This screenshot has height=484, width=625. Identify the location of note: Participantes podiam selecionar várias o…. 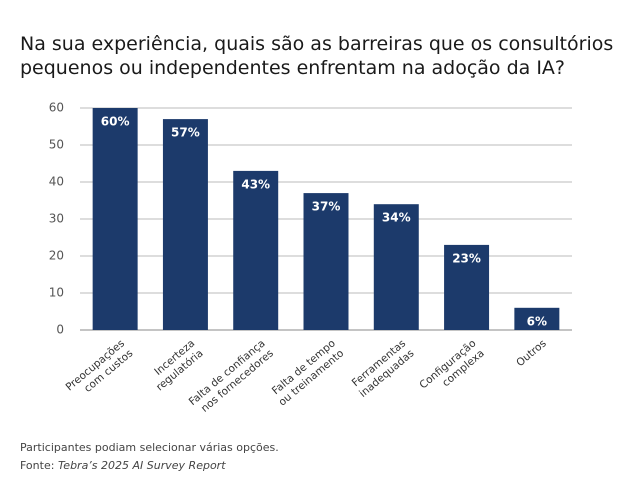
(149, 447).